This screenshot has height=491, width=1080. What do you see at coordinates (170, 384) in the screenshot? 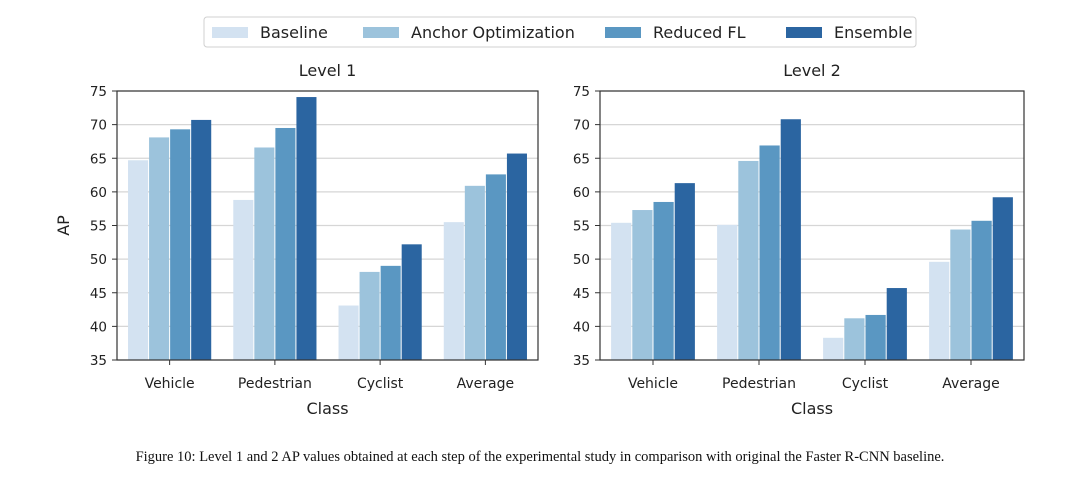
I see `chart1-xtick-label: Vehicle` at bounding box center [170, 384].